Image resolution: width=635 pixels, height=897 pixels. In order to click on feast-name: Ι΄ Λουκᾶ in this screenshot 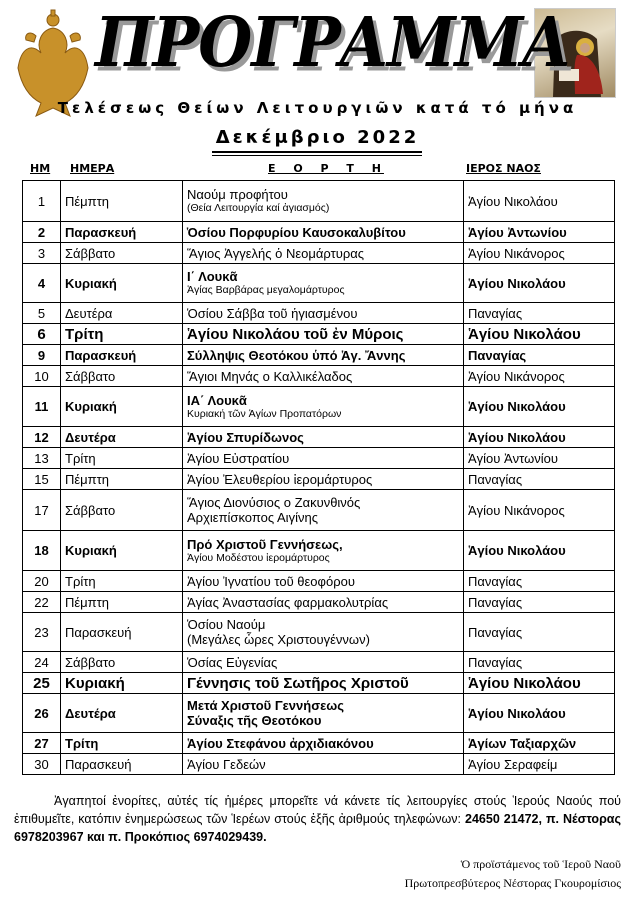, I will do `click(212, 276)`.